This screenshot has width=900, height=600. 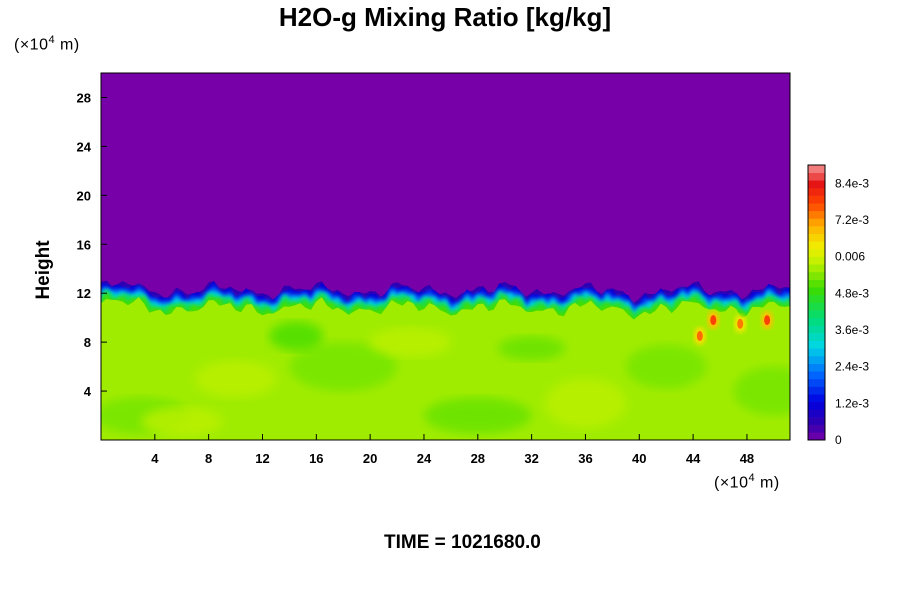 I want to click on y-axis: 4 8 12 16 20 24 28, so click(x=92, y=244).